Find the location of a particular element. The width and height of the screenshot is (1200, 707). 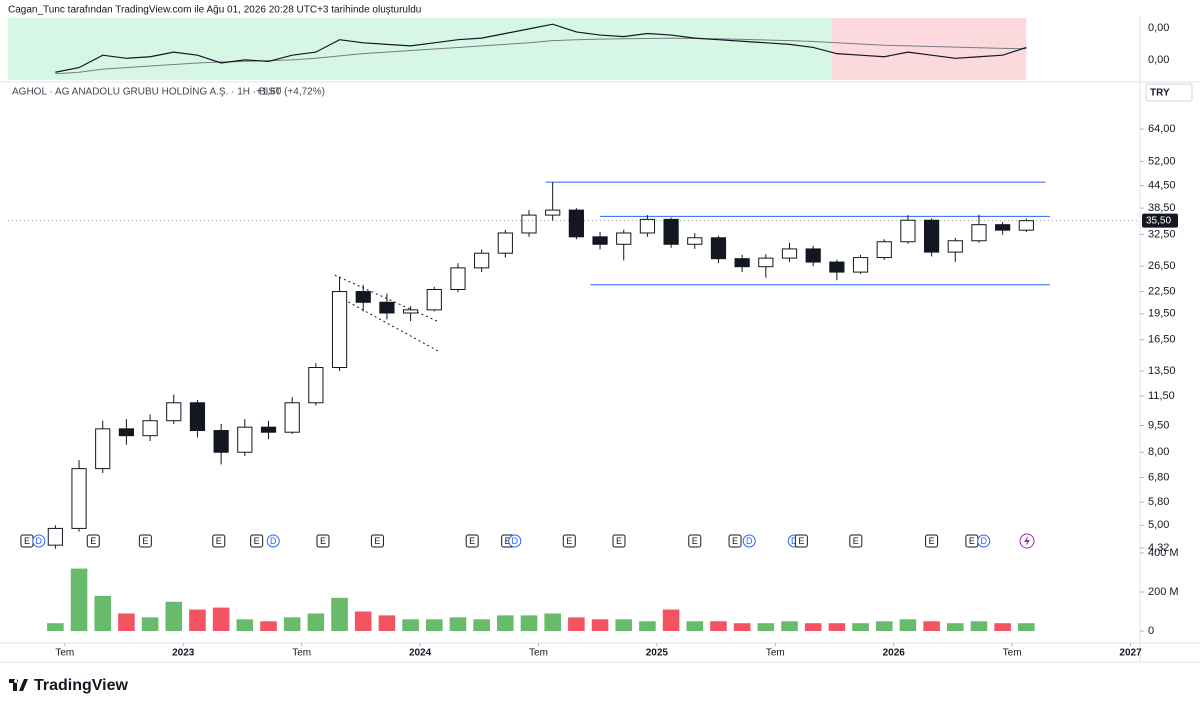

x-tick-label: Tem is located at coordinates (64, 653).